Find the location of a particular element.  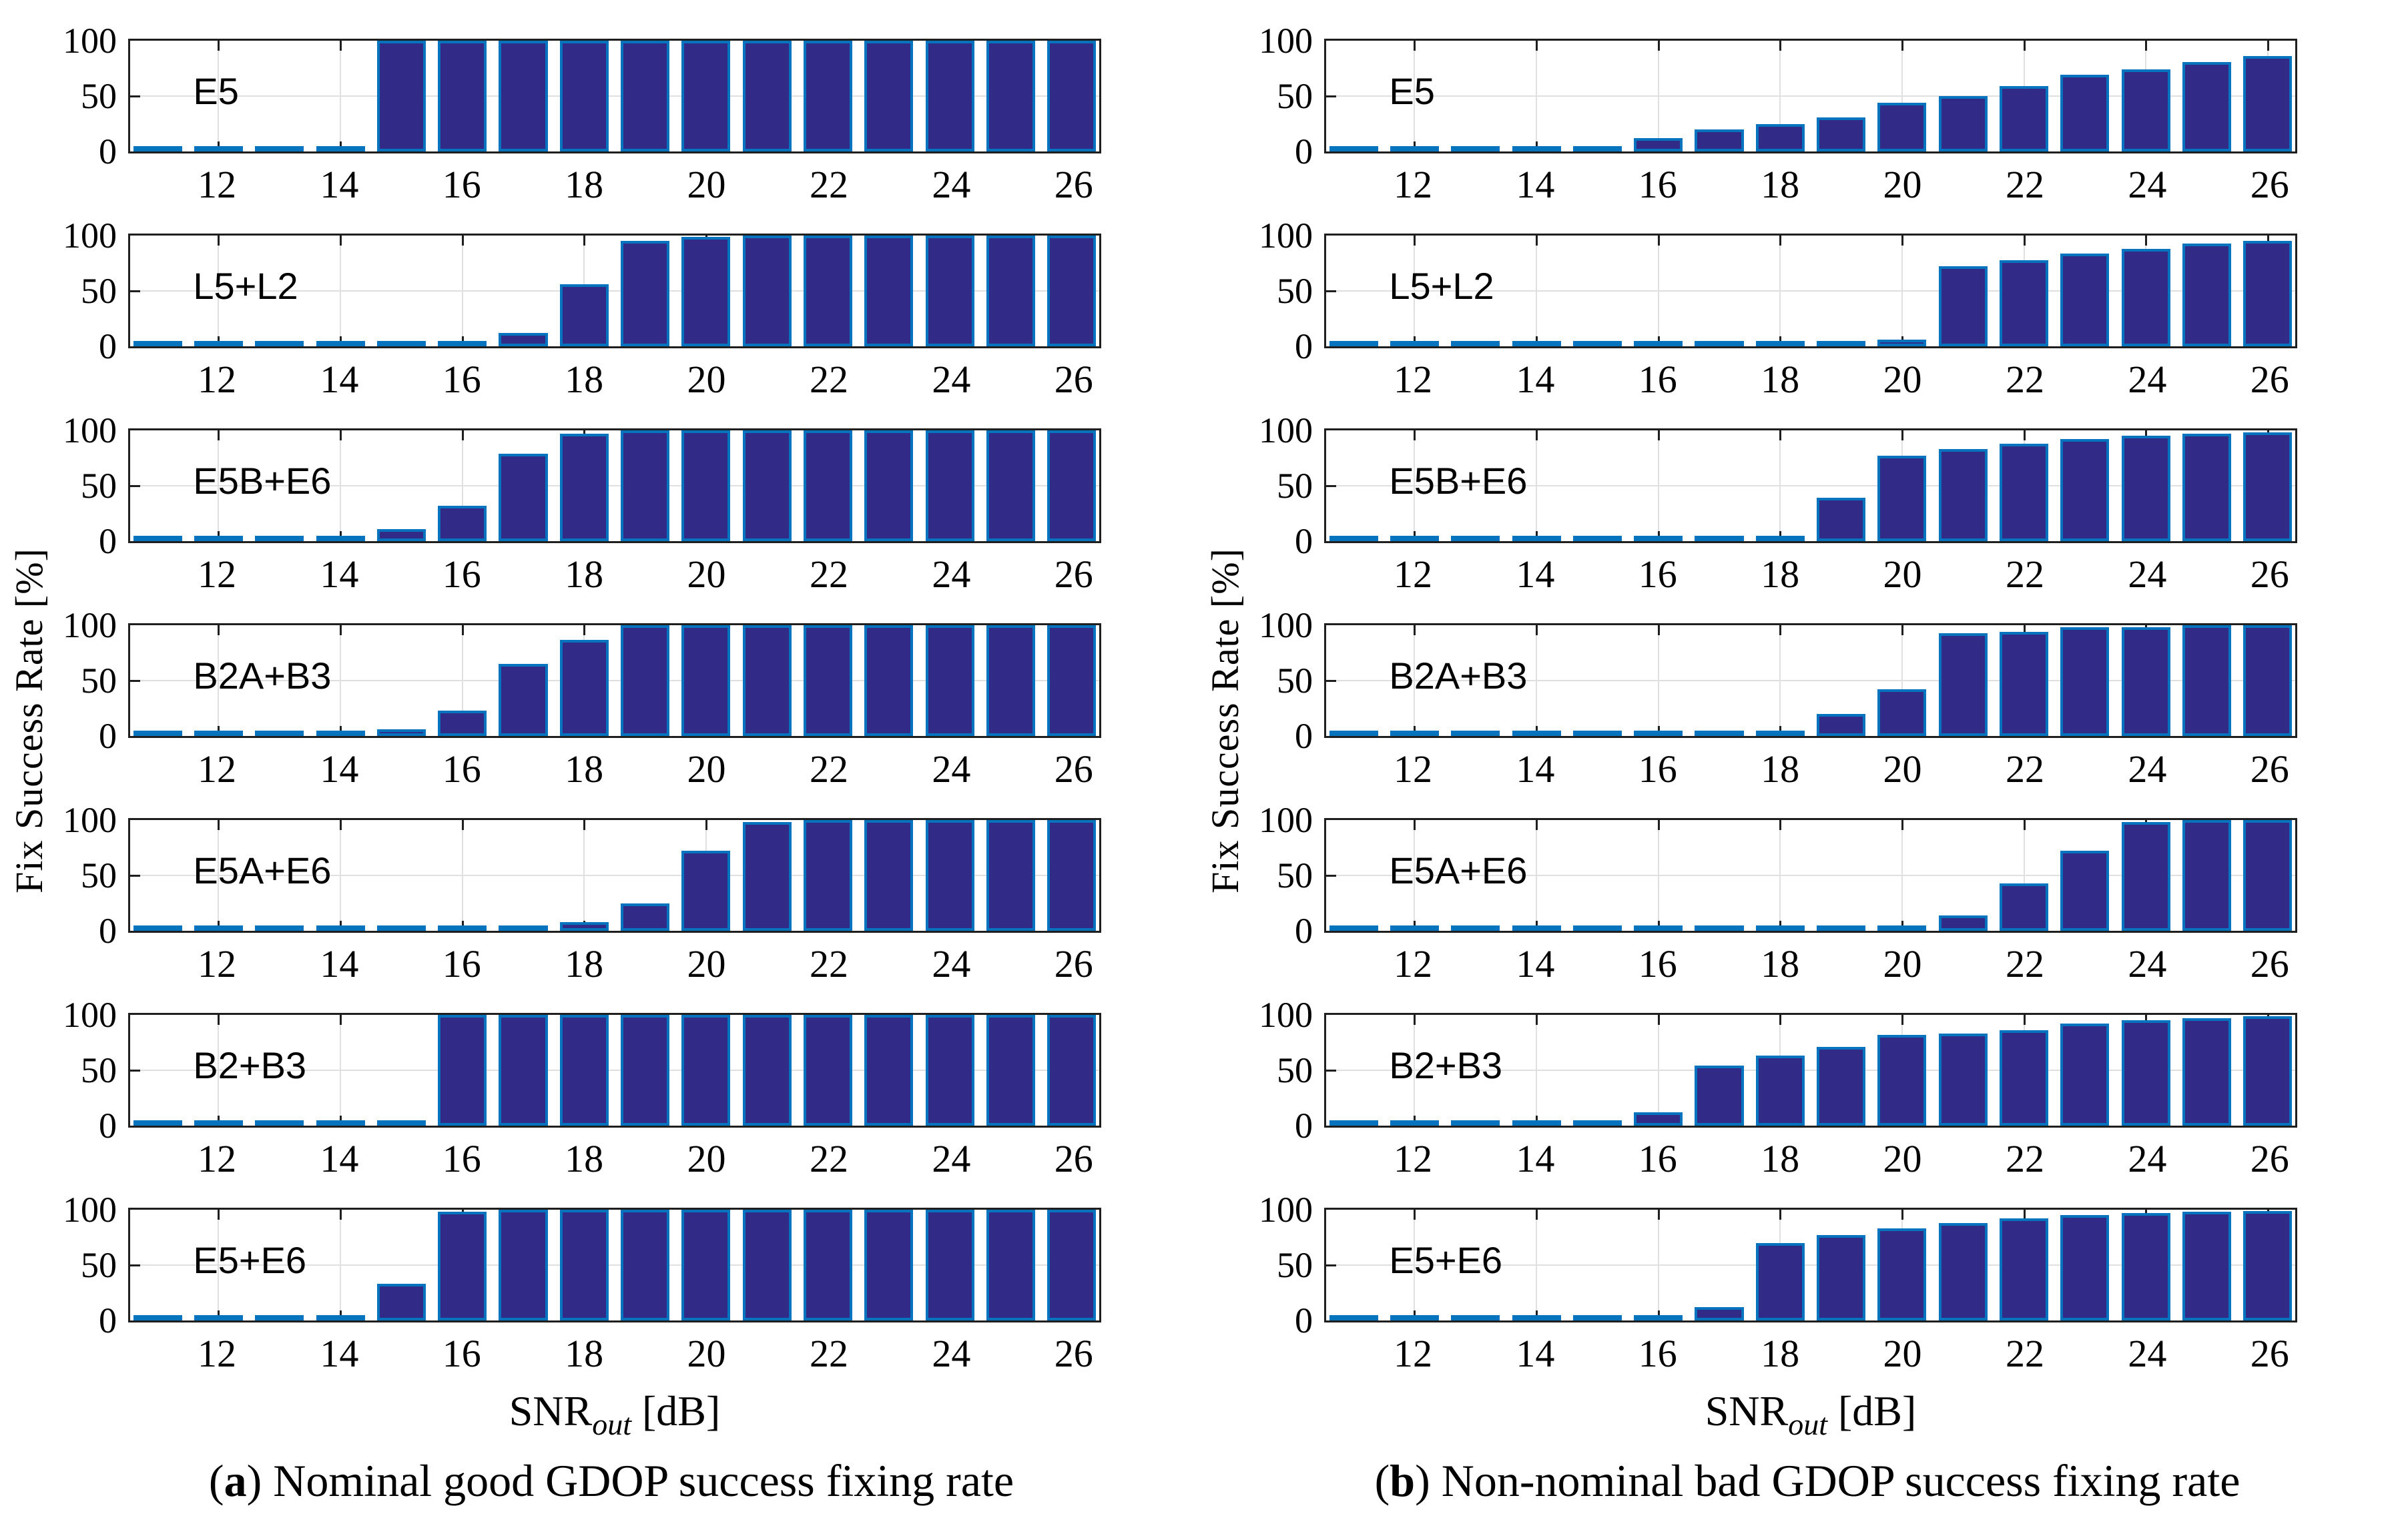

caption-a-text: Nominal good GDOP success fixing rate is located at coordinates (643, 1480).